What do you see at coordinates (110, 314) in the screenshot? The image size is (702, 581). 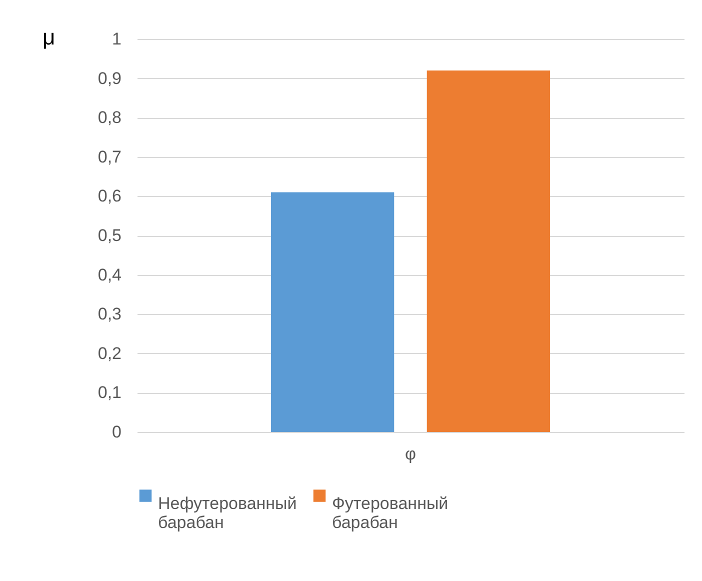 I see `y-tick-label: 0,3` at bounding box center [110, 314].